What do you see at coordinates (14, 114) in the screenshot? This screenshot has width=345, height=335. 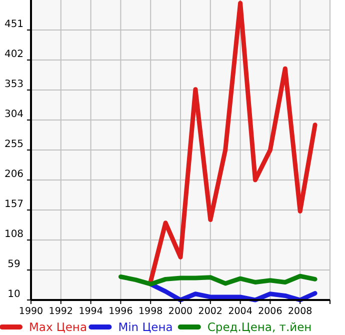 I see `y-tick-label: 304` at bounding box center [14, 114].